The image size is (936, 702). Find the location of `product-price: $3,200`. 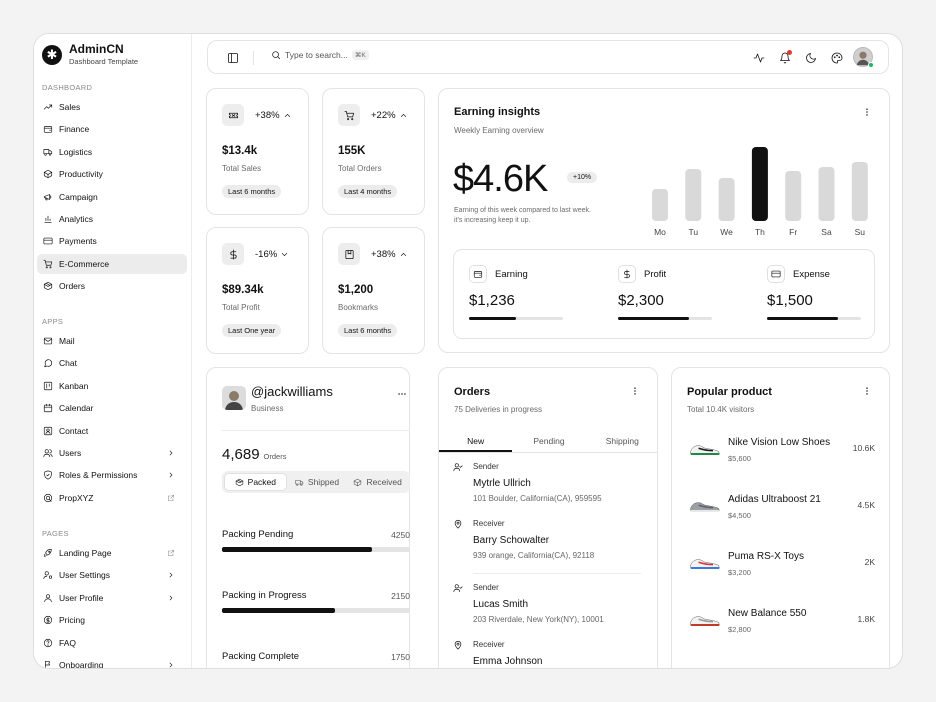

product-price: $3,200 is located at coordinates (739, 572).